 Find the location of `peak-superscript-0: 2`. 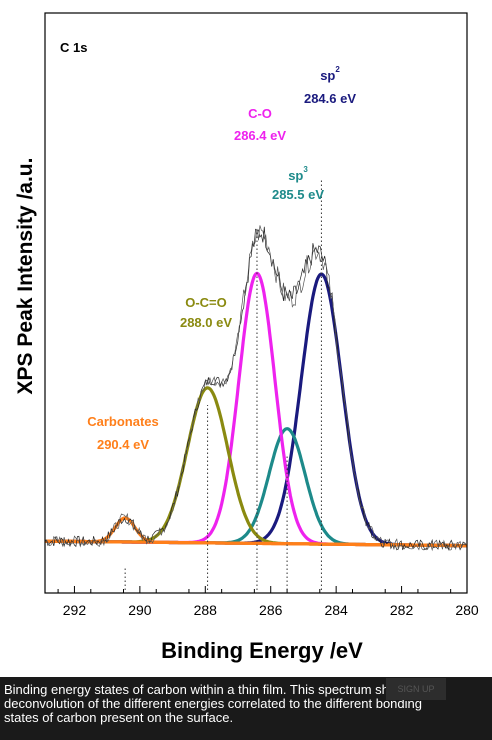

peak-superscript-0: 2 is located at coordinates (337, 69).